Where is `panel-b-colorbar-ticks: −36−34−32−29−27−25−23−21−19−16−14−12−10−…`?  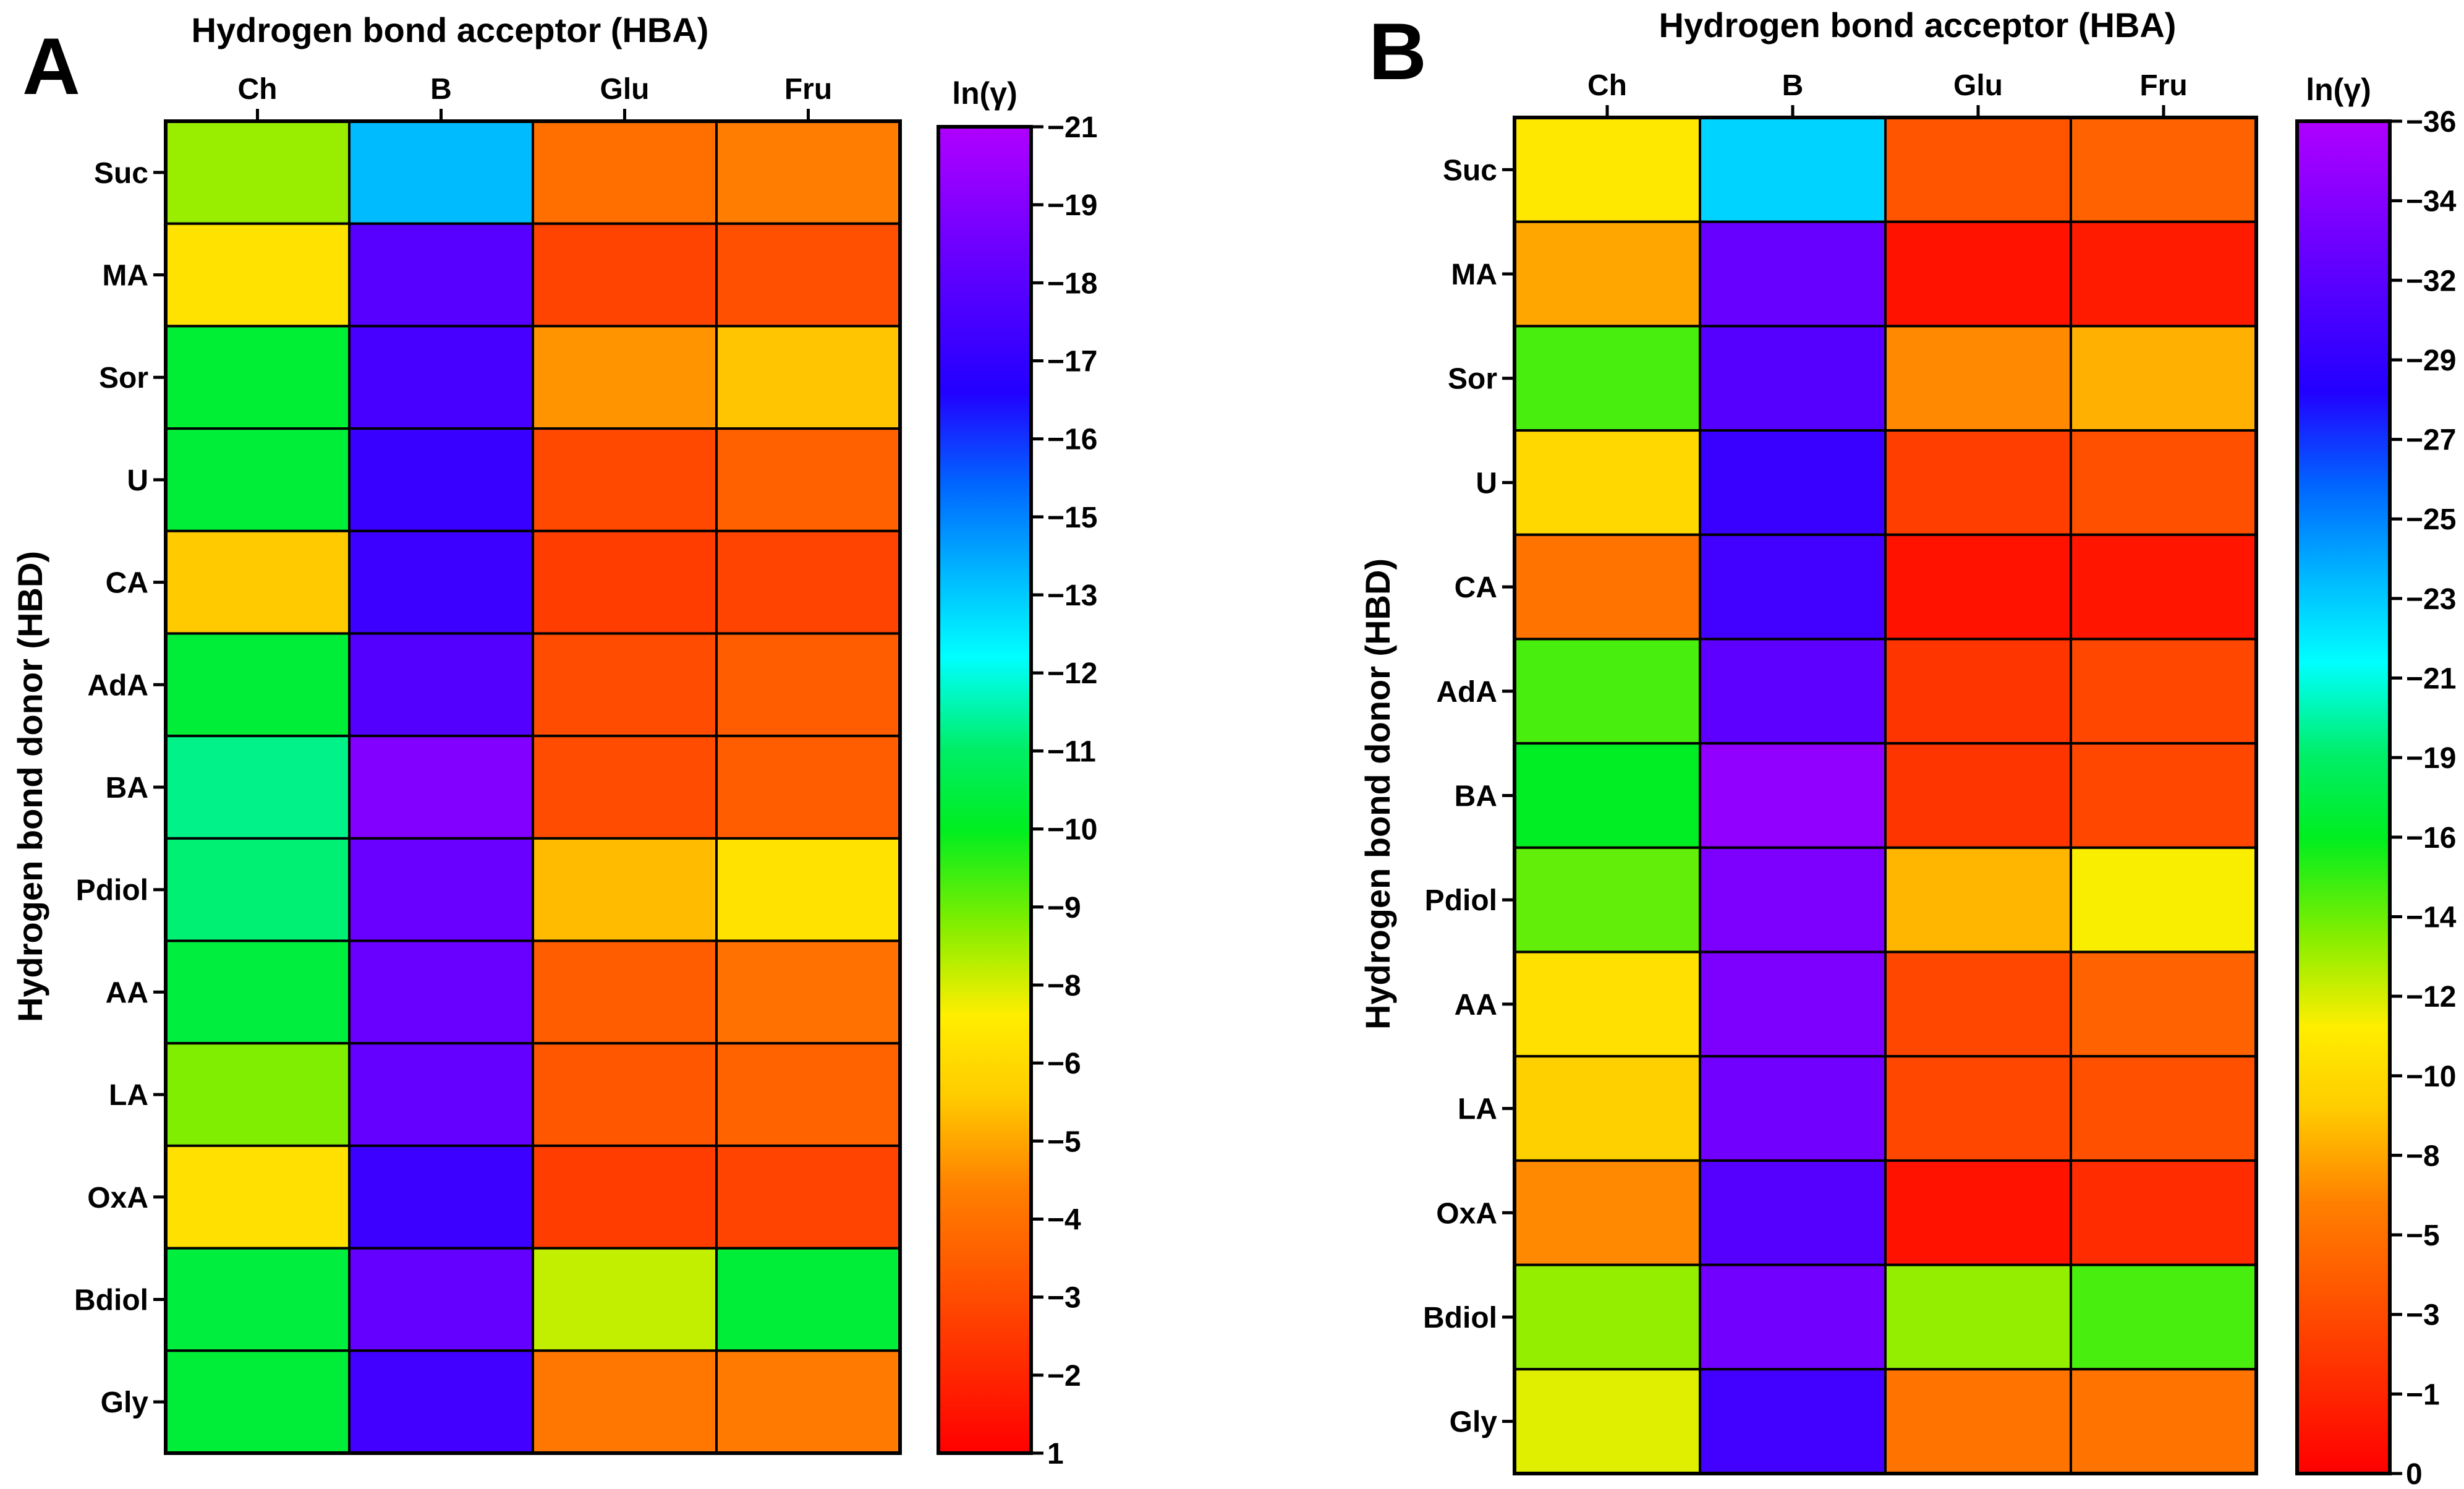 panel-b-colorbar-ticks: −36−34−32−29−27−25−23−21−19−16−14−12−10−… is located at coordinates (2423, 797).